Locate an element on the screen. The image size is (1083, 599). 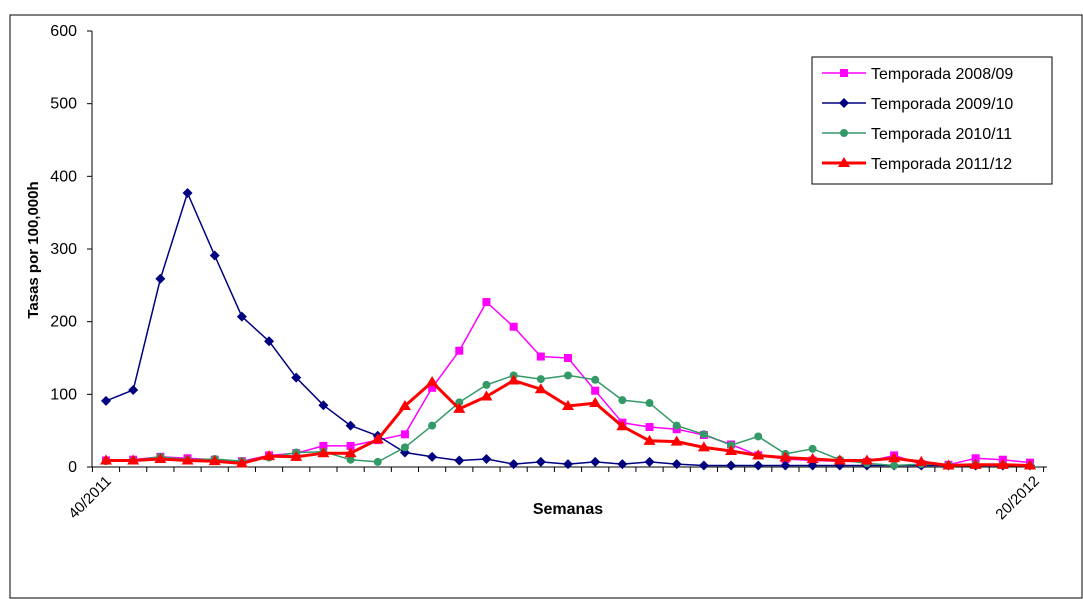
legend-item: Temporada 2009/10 is located at coordinates (917, 104).